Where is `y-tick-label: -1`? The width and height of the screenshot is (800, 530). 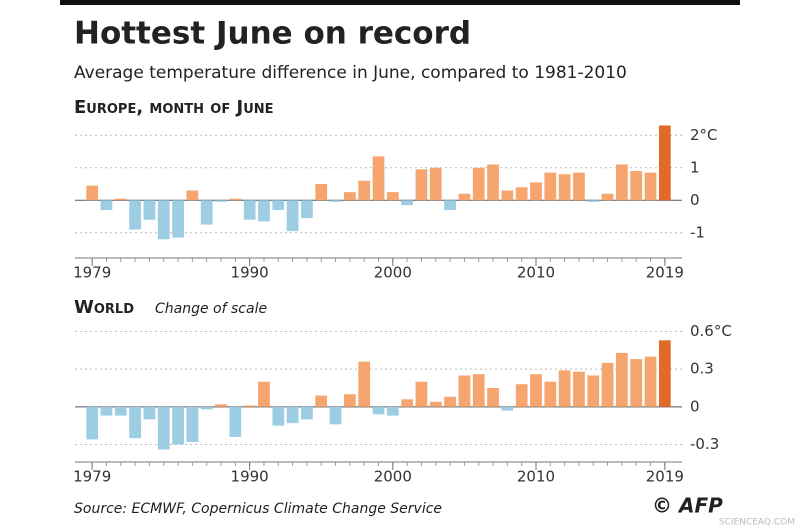
y-tick-label: -1 is located at coordinates (697, 232).